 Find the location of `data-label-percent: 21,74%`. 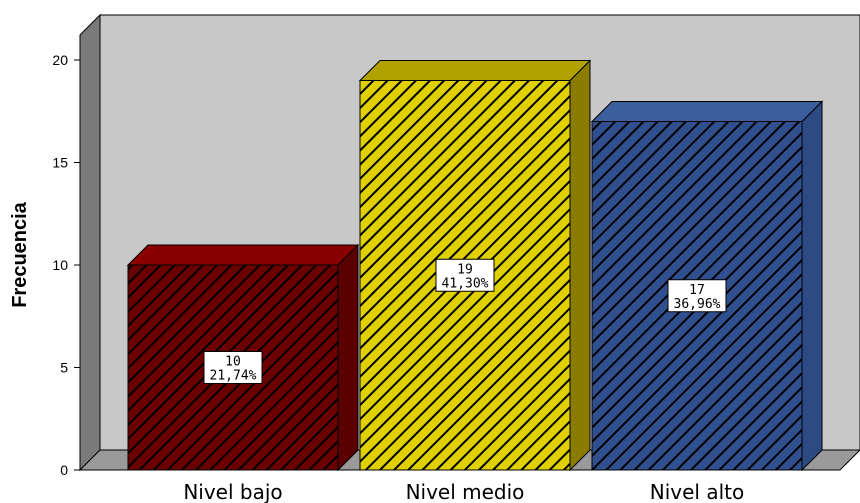

data-label-percent: 21,74% is located at coordinates (233, 376).